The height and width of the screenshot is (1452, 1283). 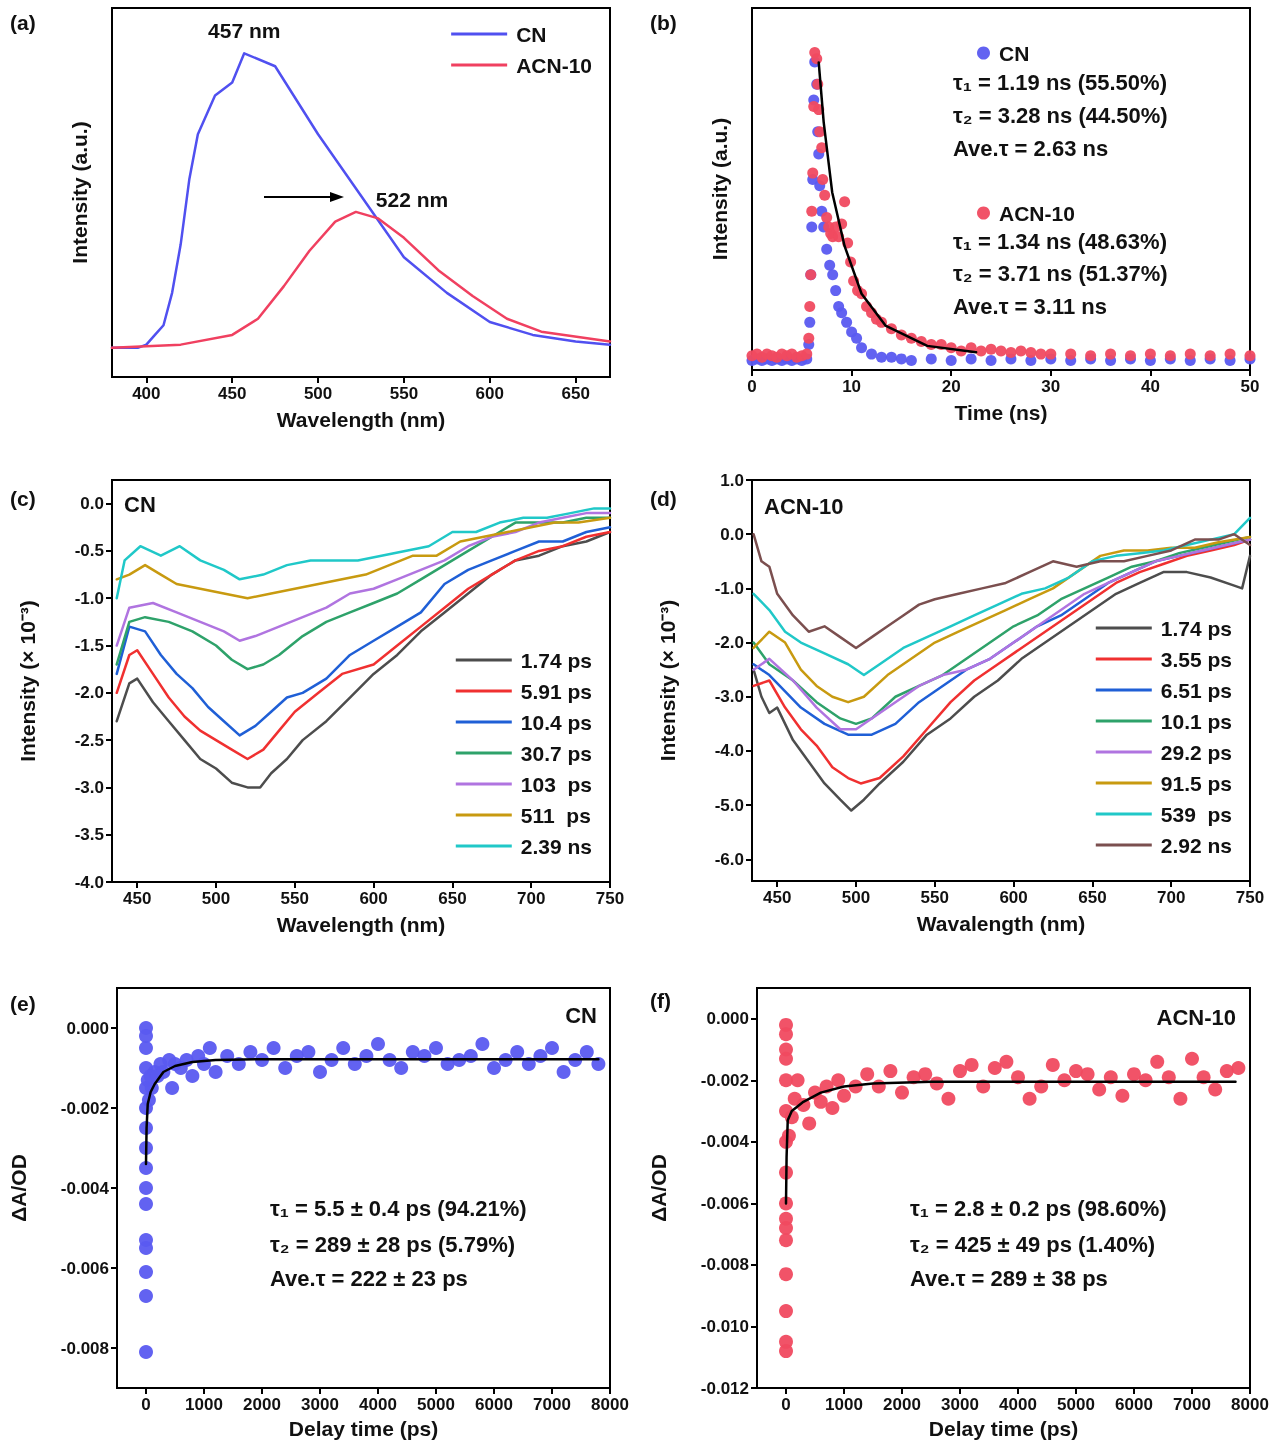 What do you see at coordinates (85, 1188) in the screenshot?
I see `y-tick-label: -0.004` at bounding box center [85, 1188].